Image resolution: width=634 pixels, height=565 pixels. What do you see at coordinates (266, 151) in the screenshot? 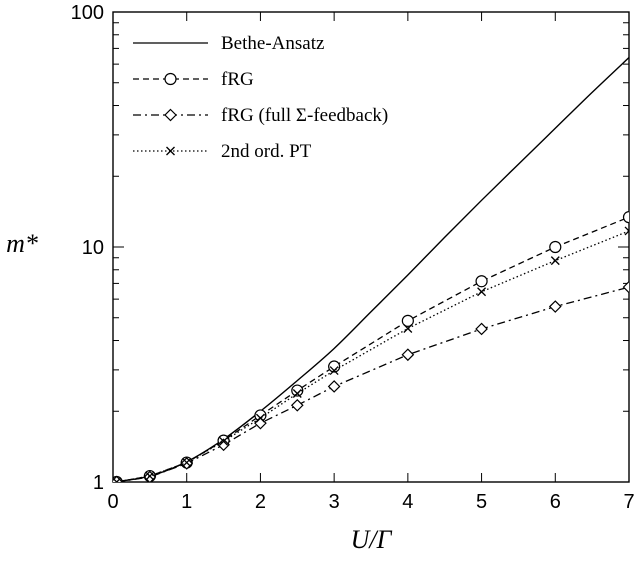
I see `legend-label: 2nd ord. PT` at bounding box center [266, 151].